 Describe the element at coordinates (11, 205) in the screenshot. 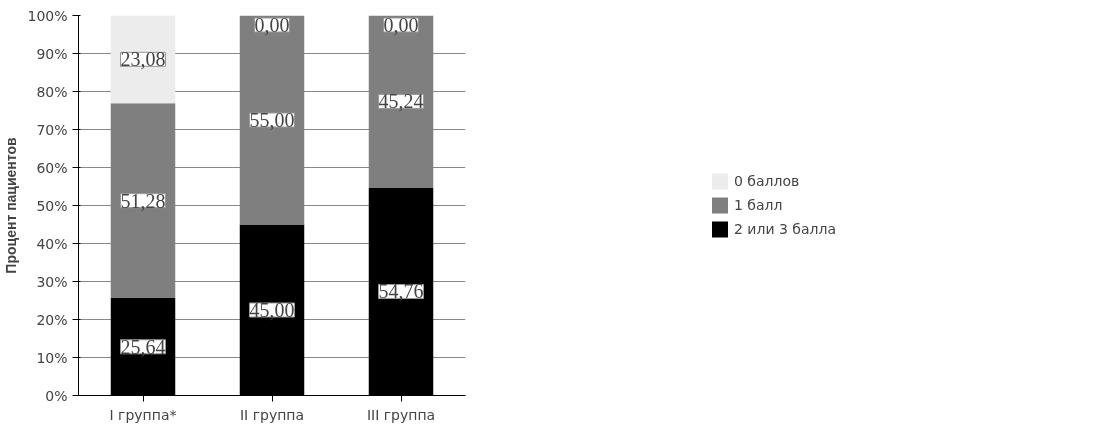

I see `y-axis-title: Процент пациентов` at that location.